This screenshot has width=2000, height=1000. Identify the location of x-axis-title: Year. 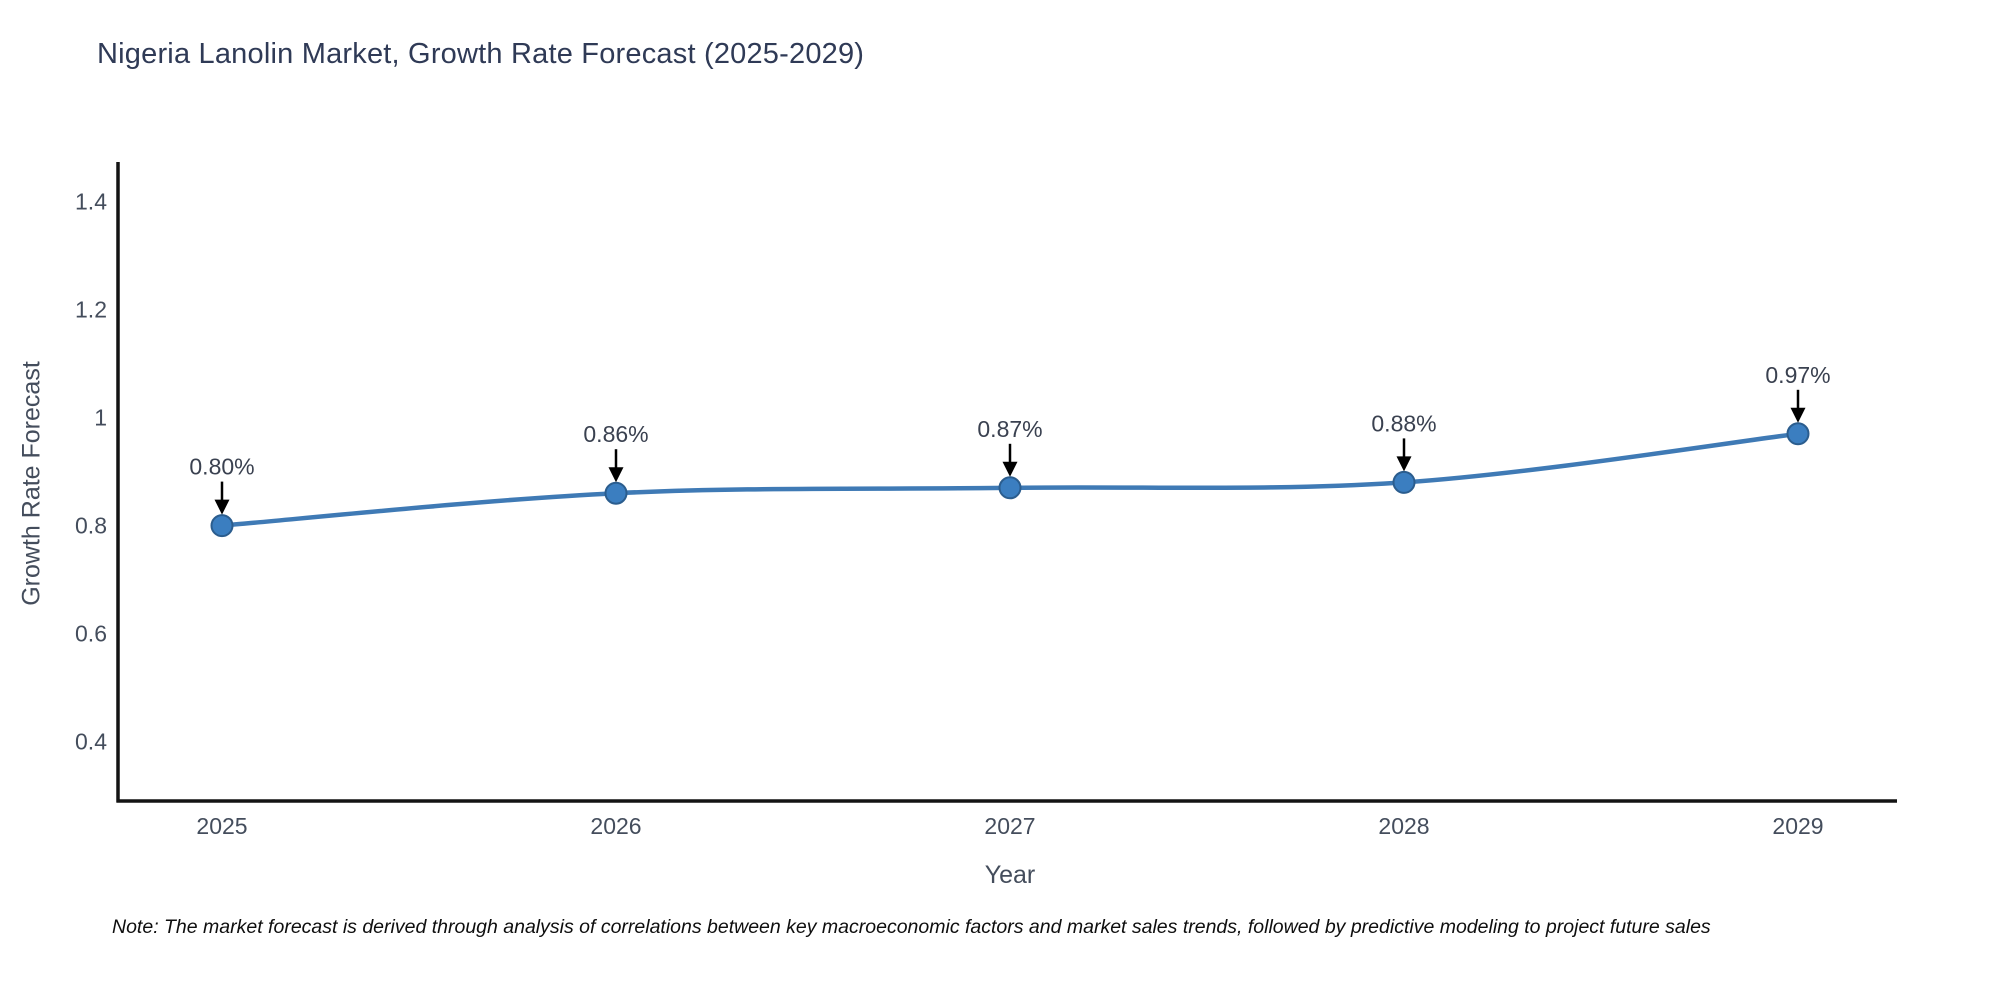
(1010, 875).